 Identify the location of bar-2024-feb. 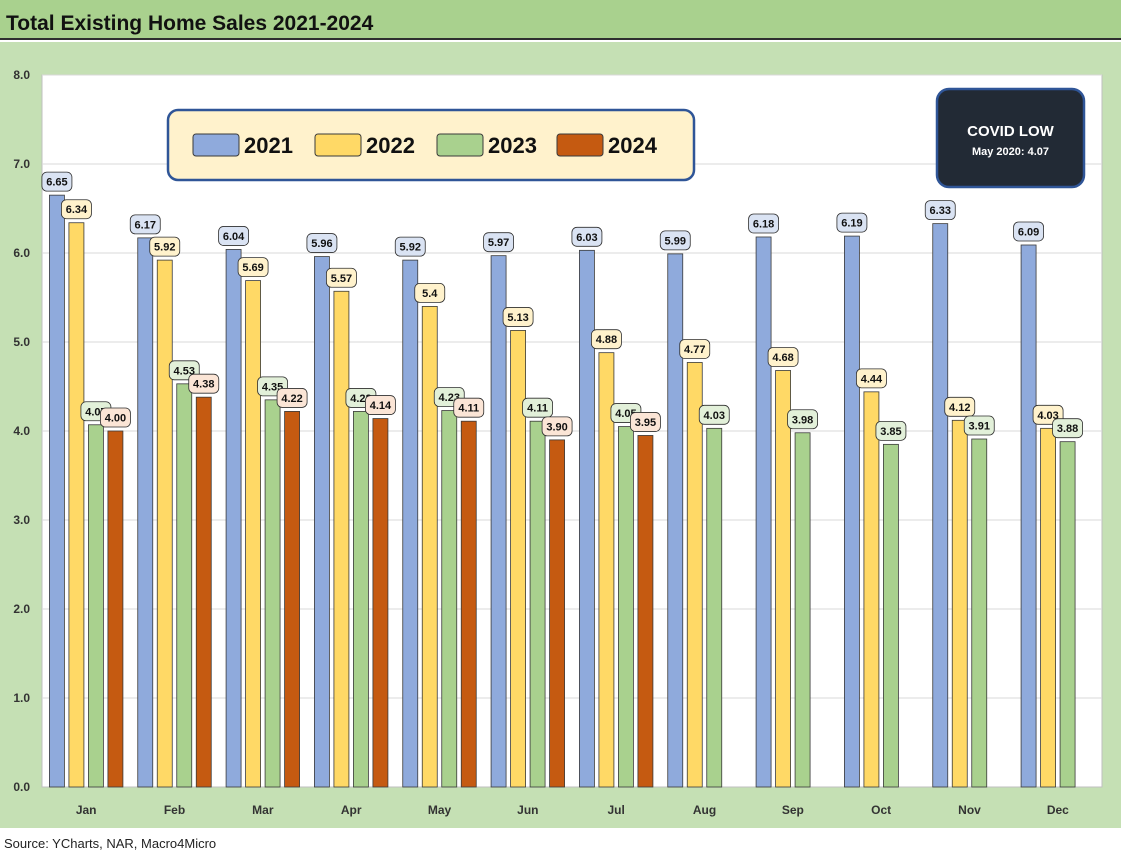
(203, 592).